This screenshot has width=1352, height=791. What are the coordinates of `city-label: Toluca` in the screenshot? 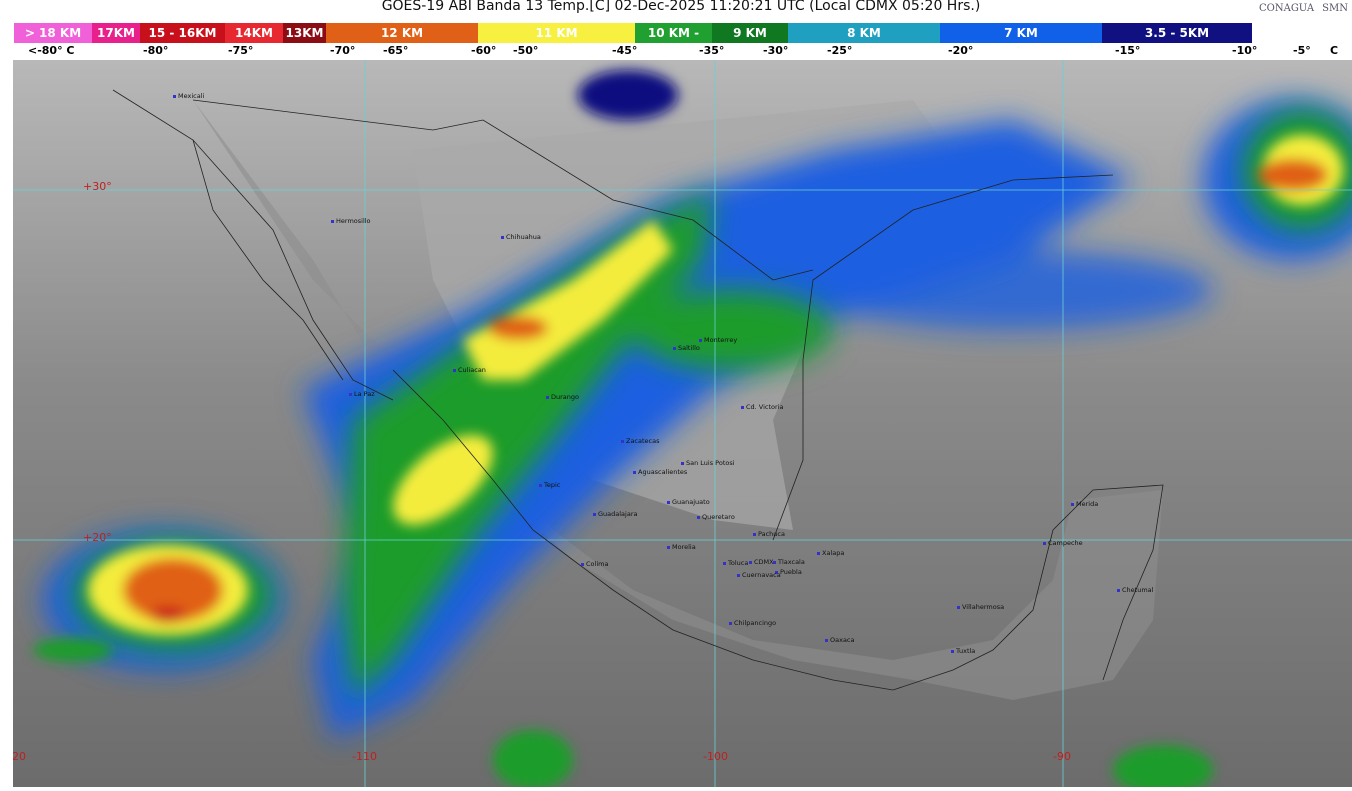 It's located at (735, 563).